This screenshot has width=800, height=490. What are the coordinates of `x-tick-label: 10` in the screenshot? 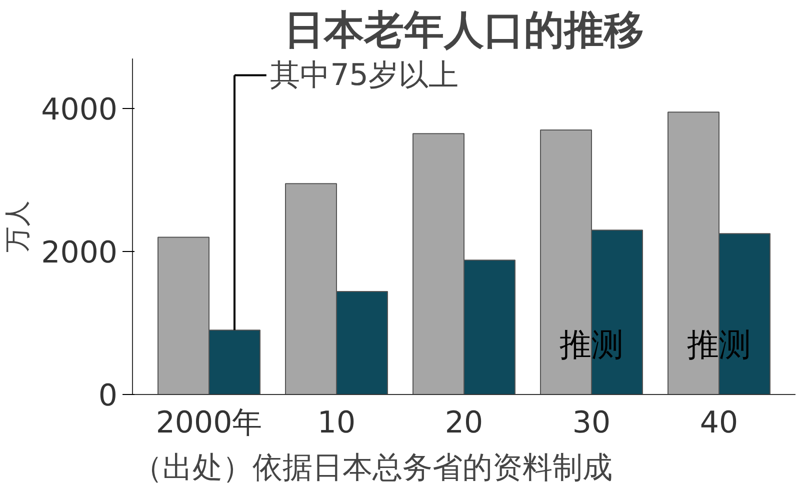 It's located at (336, 423).